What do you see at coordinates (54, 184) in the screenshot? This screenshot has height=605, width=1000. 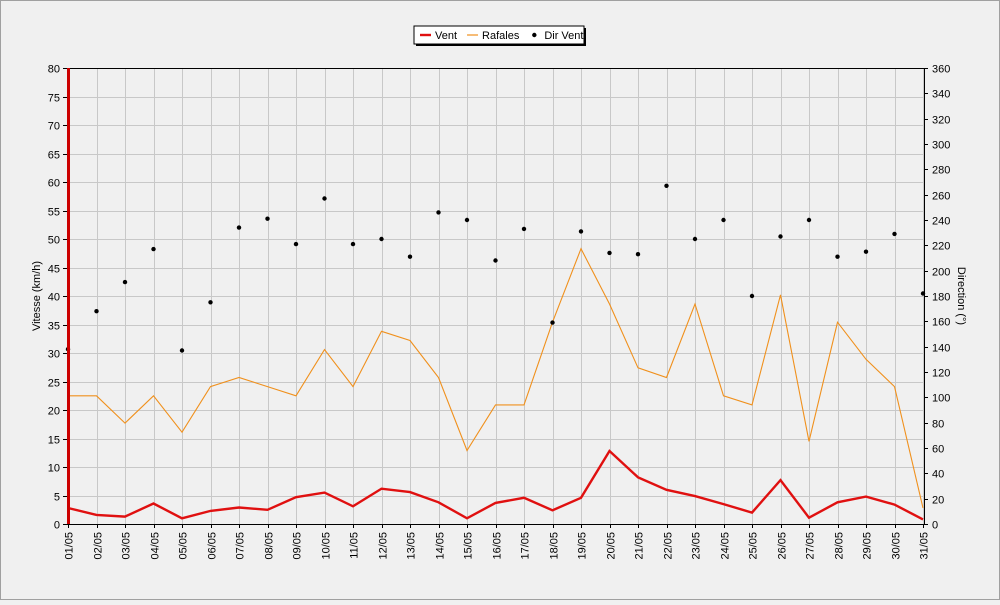 I see `y-left-tick-label: 60` at bounding box center [54, 184].